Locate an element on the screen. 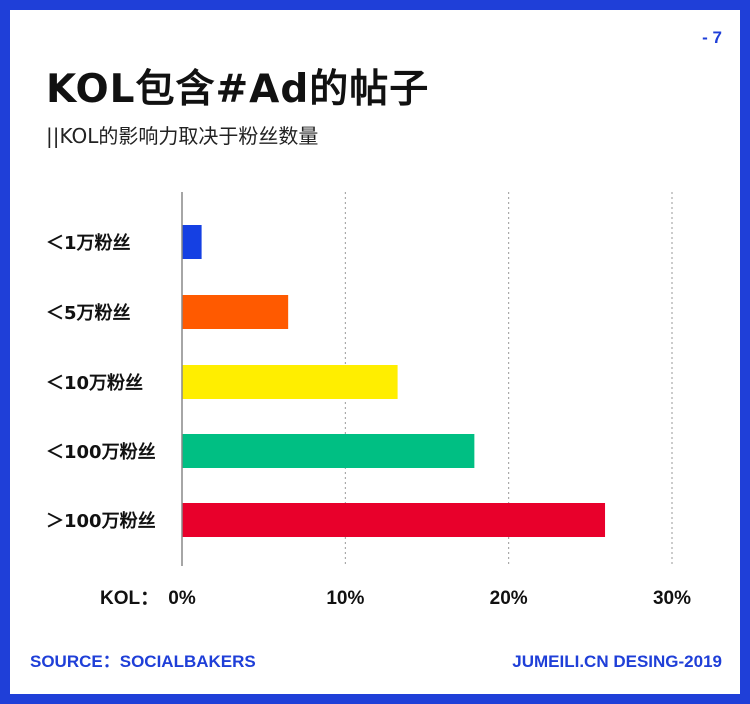 The image size is (750, 704). x-axis-label: KOL： is located at coordinates (129, 598).